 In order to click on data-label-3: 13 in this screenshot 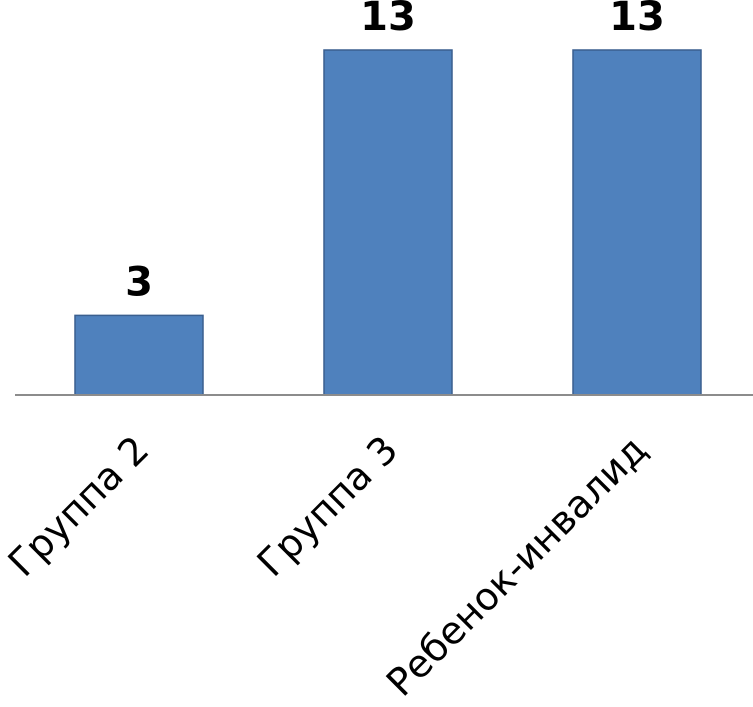, I will do `click(637, 20)`.